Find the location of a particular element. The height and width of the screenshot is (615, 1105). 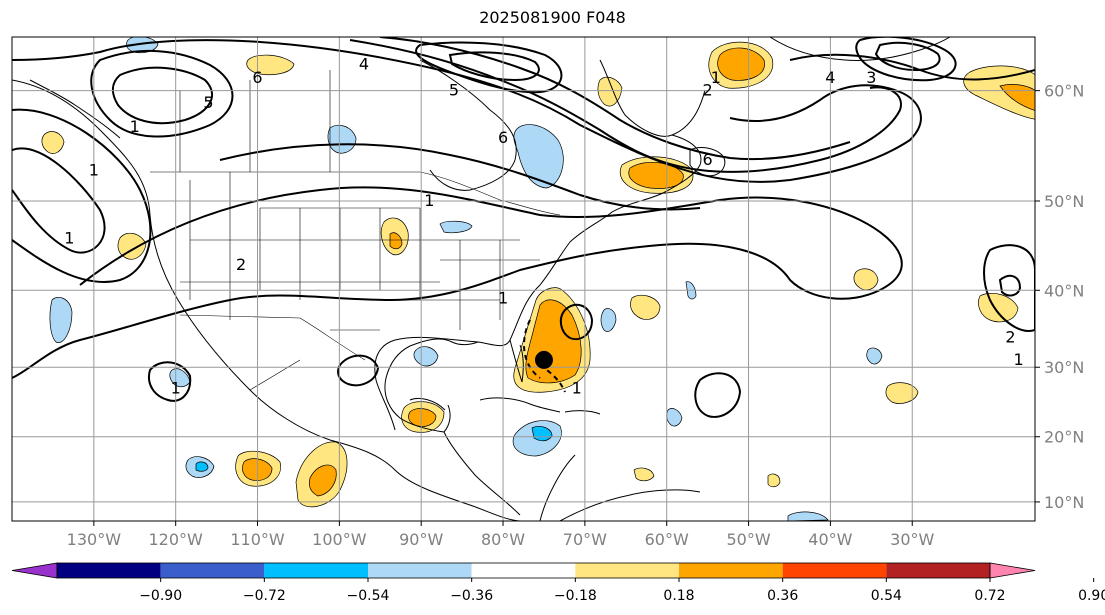

colorbar-tick-label: −0.90 is located at coordinates (160, 596).